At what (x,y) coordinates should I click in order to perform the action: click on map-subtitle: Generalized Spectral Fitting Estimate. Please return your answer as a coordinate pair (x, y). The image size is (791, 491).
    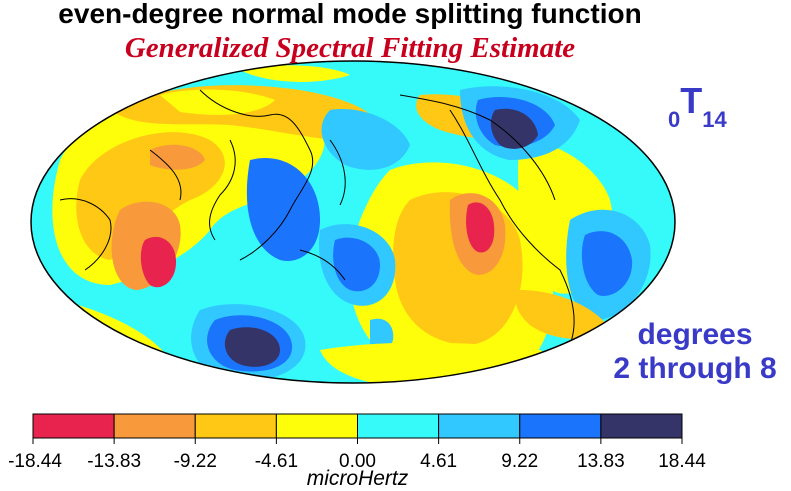
    Looking at the image, I should click on (350, 48).